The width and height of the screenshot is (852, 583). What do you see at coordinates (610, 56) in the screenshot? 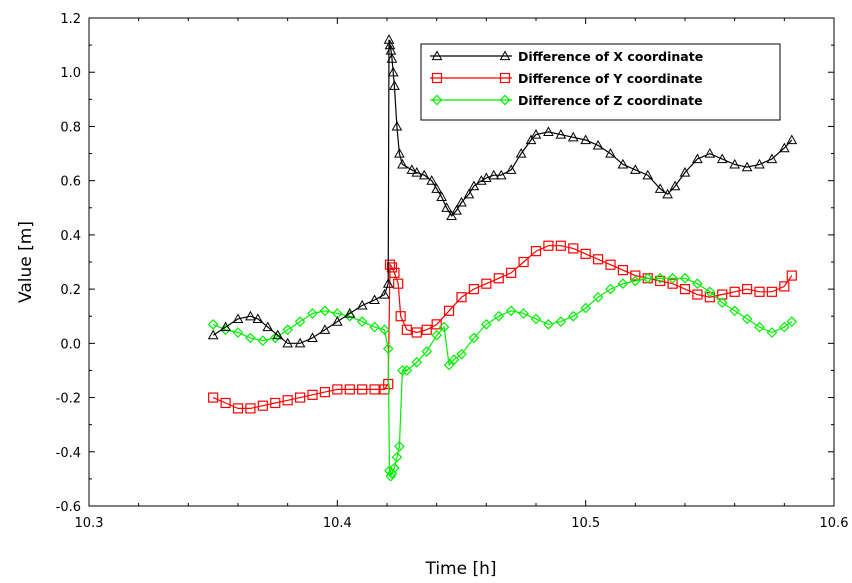
I see `legend-label: Difference of X coordinate` at bounding box center [610, 56].